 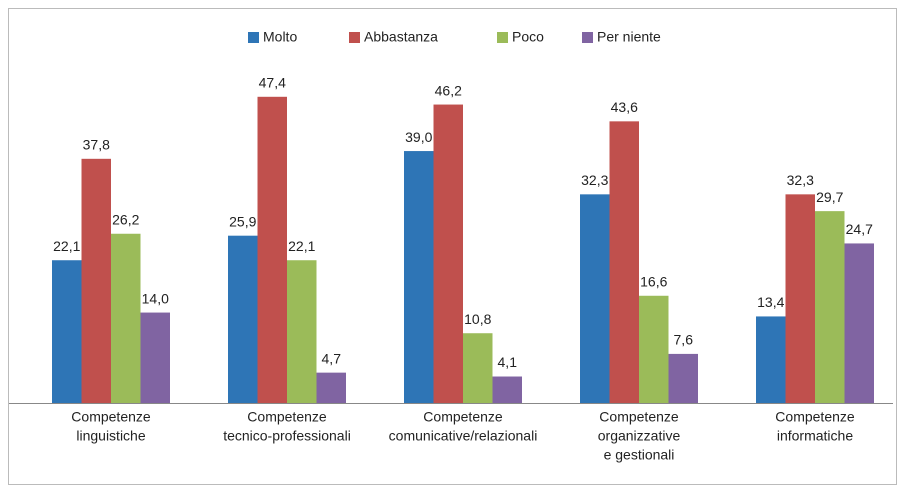 I want to click on data-label: 4,7, so click(x=332, y=358).